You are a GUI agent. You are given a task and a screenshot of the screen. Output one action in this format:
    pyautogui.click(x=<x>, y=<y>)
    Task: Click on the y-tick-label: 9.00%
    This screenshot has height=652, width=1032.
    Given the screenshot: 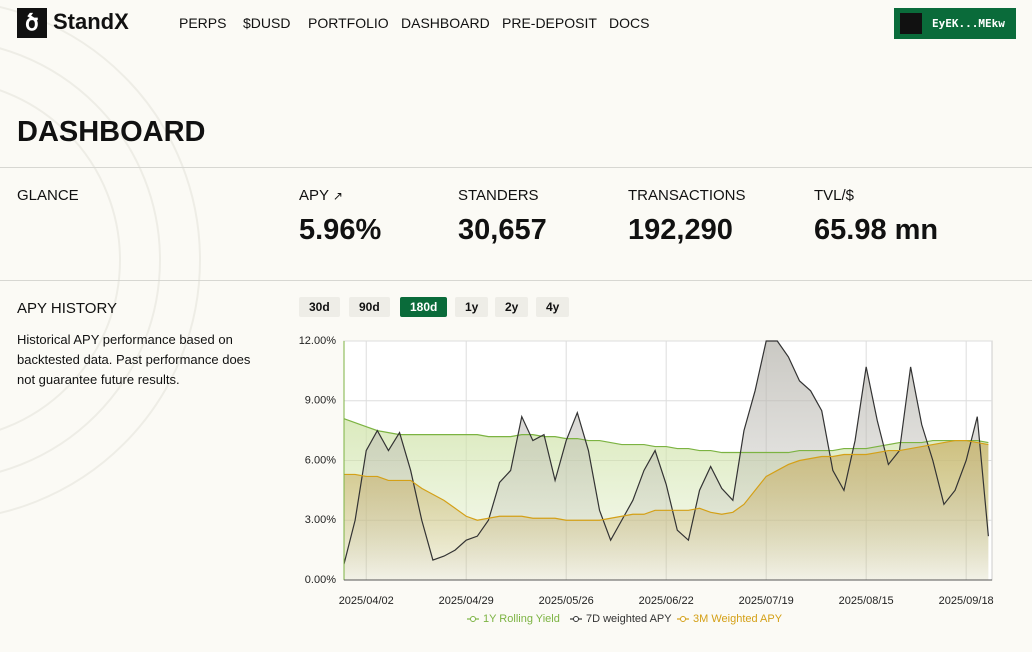 What is the action you would take?
    pyautogui.click(x=320, y=401)
    